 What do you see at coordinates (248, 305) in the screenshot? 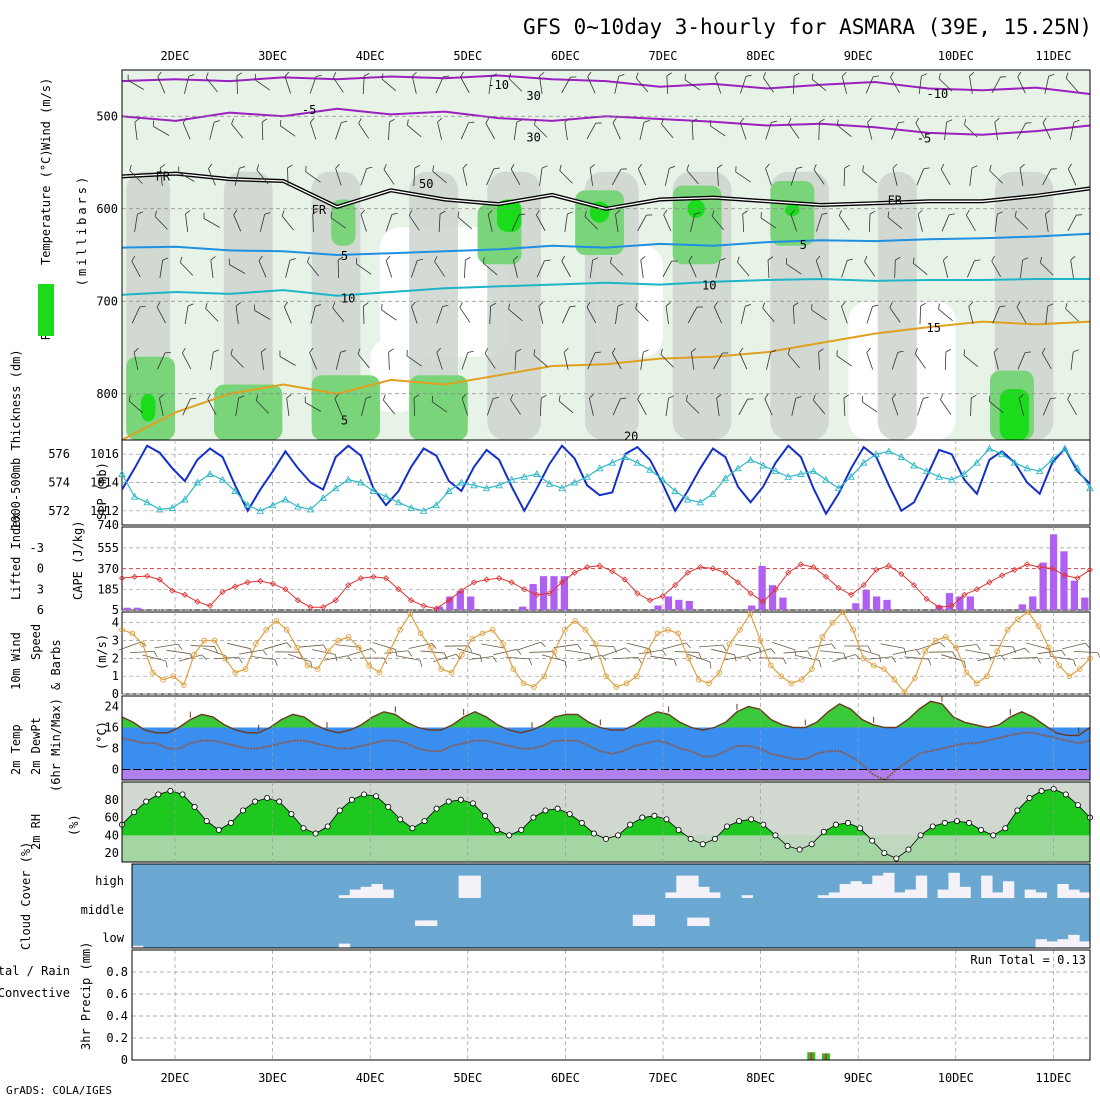
I see `rh-band` at bounding box center [248, 305].